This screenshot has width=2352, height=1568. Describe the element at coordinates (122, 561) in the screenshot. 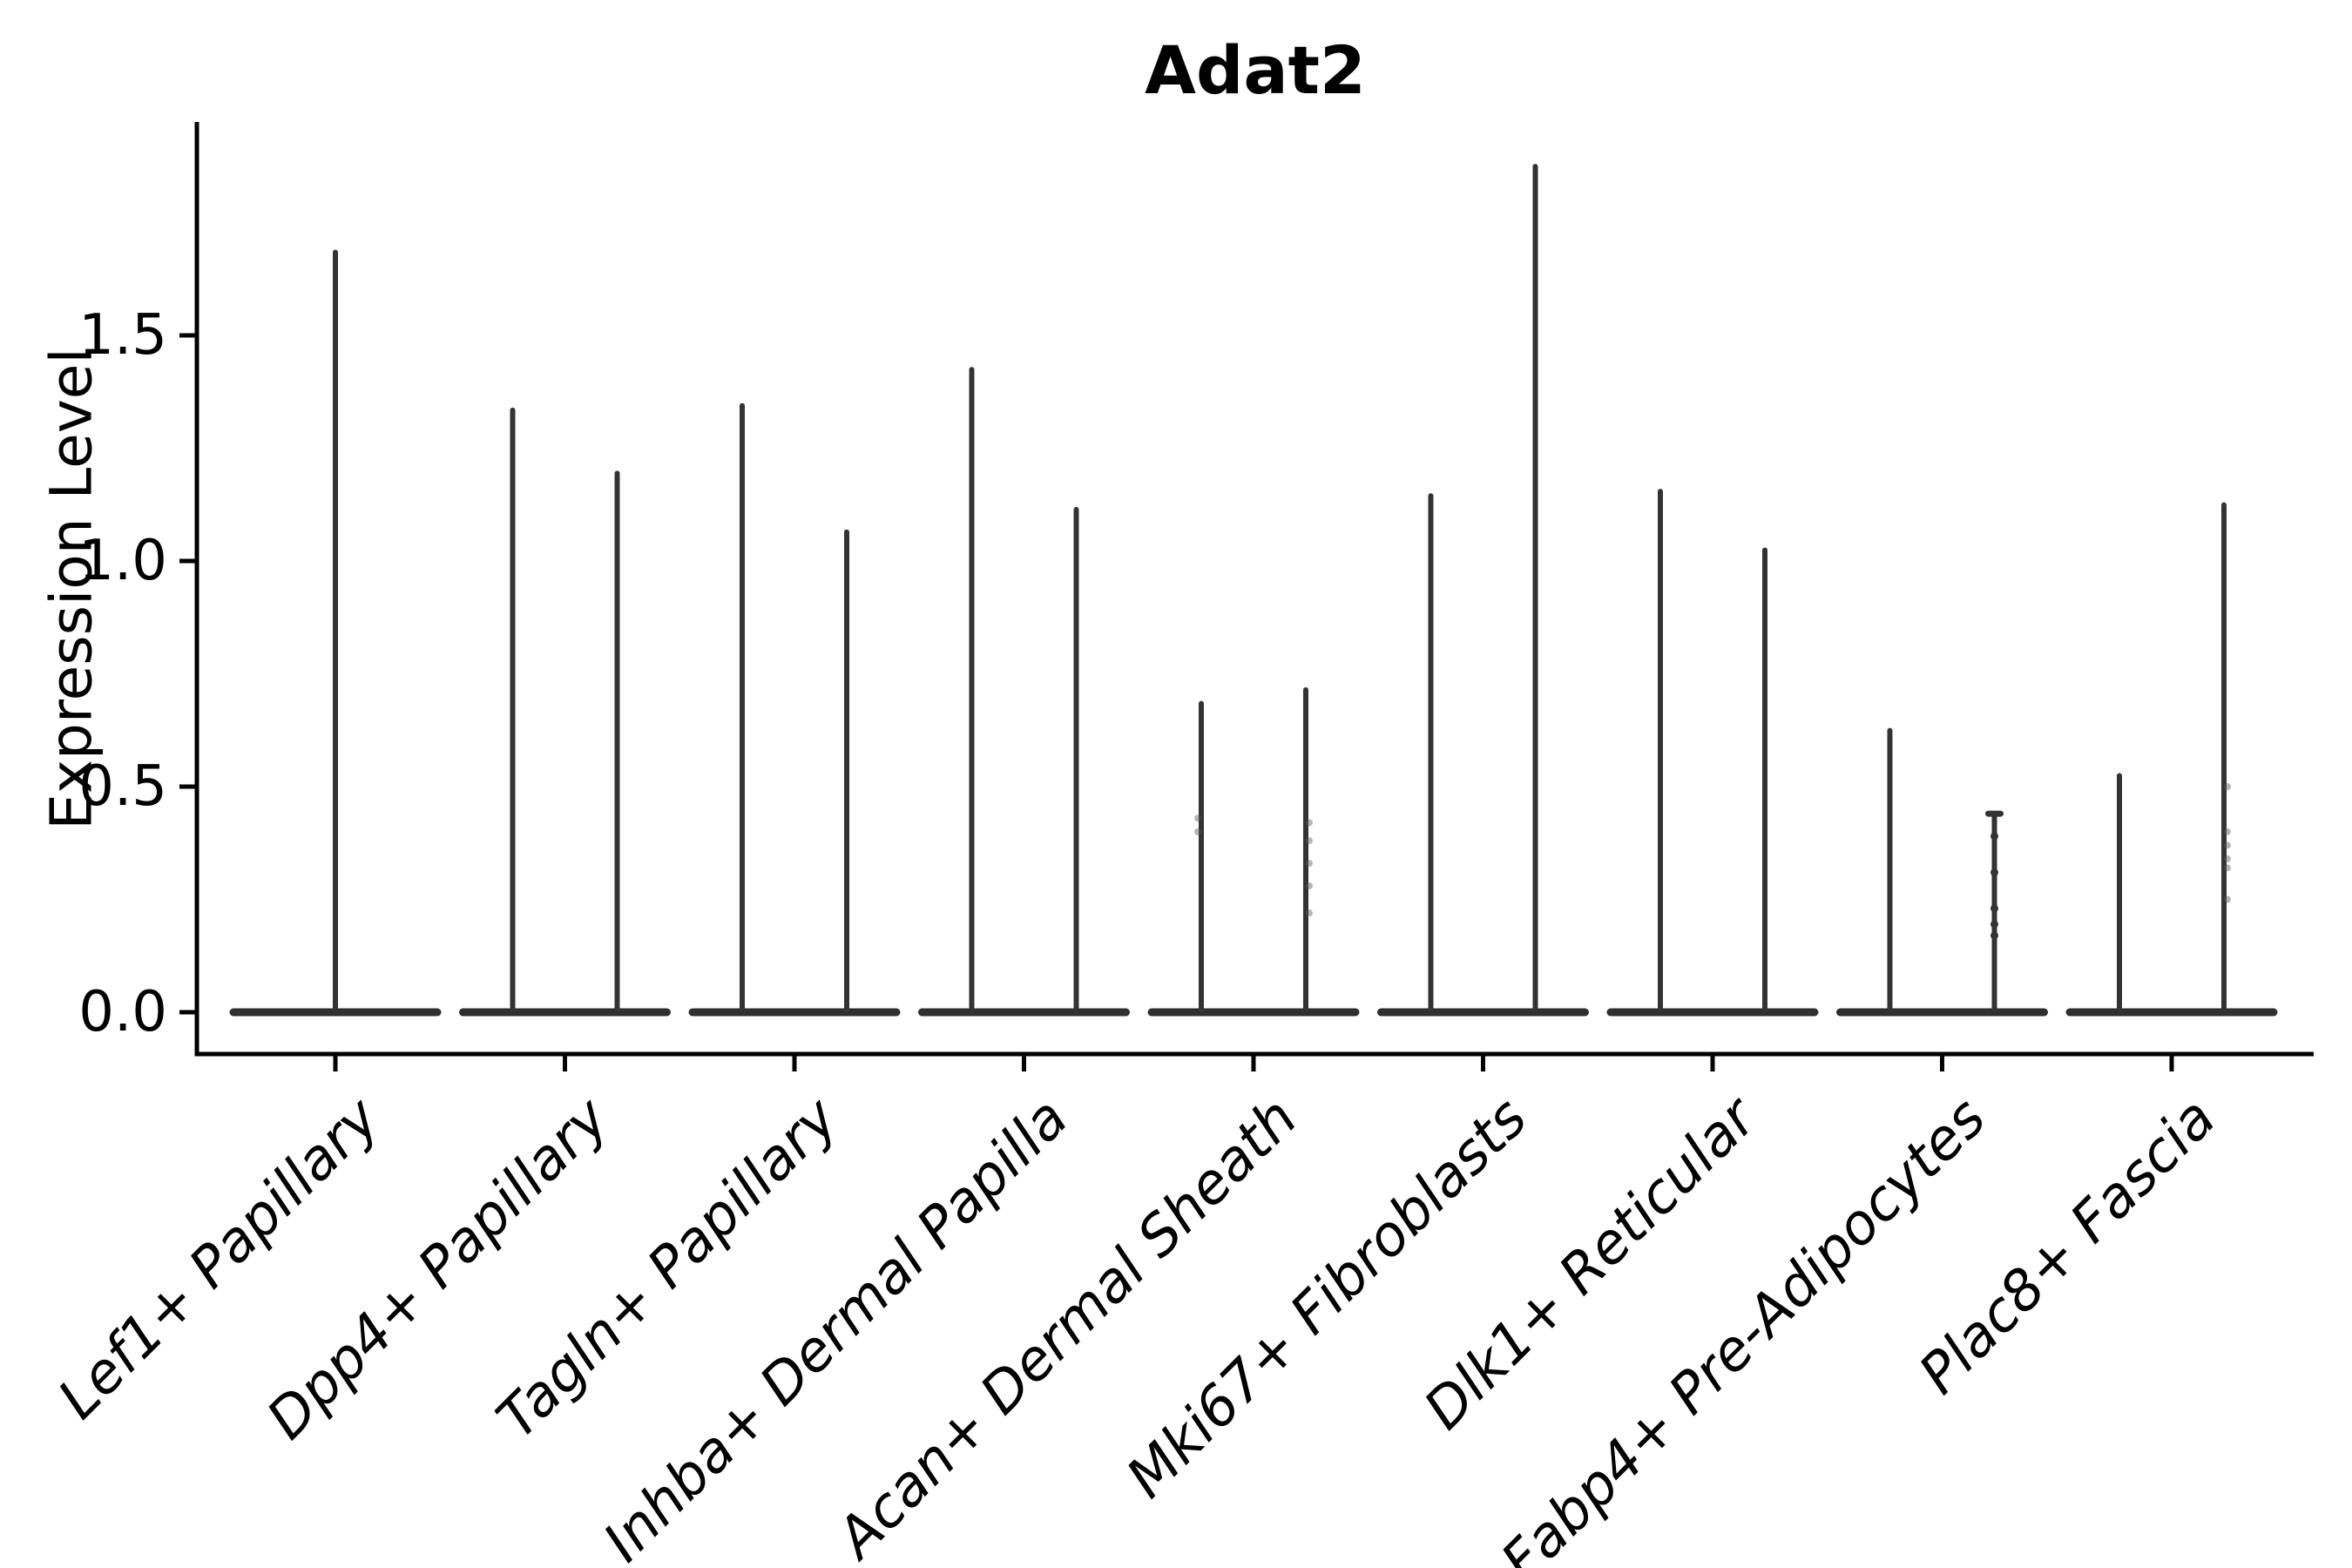

I see `y-tick-label-2: 1.0` at that location.